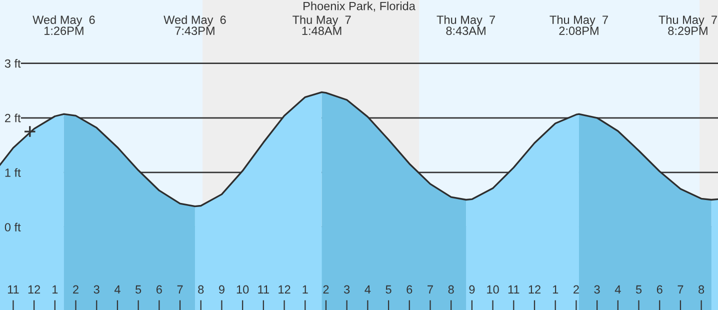  I want to click on annotation: Thu May 7 1:48AM, so click(321, 25).